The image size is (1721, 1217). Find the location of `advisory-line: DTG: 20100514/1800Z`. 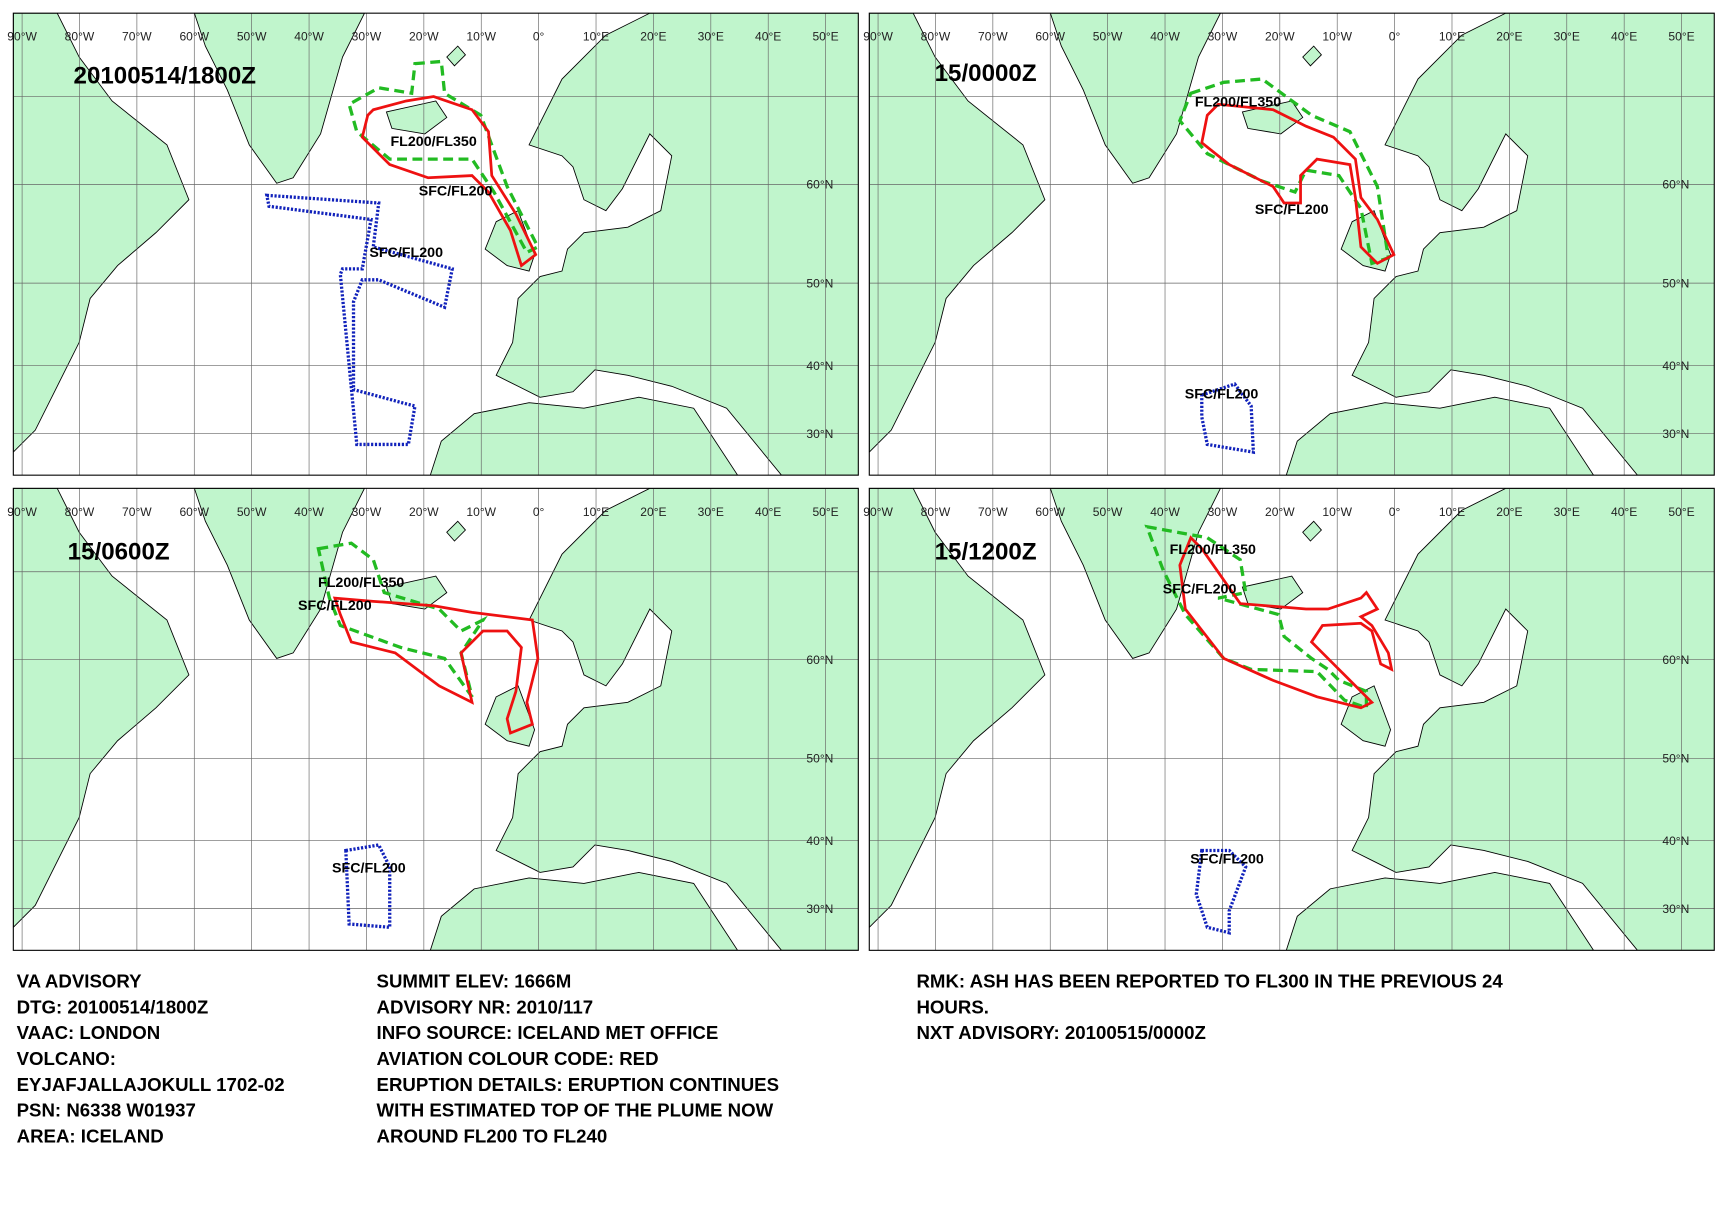

advisory-line: DTG: 20100514/1800Z is located at coordinates (113, 1006).